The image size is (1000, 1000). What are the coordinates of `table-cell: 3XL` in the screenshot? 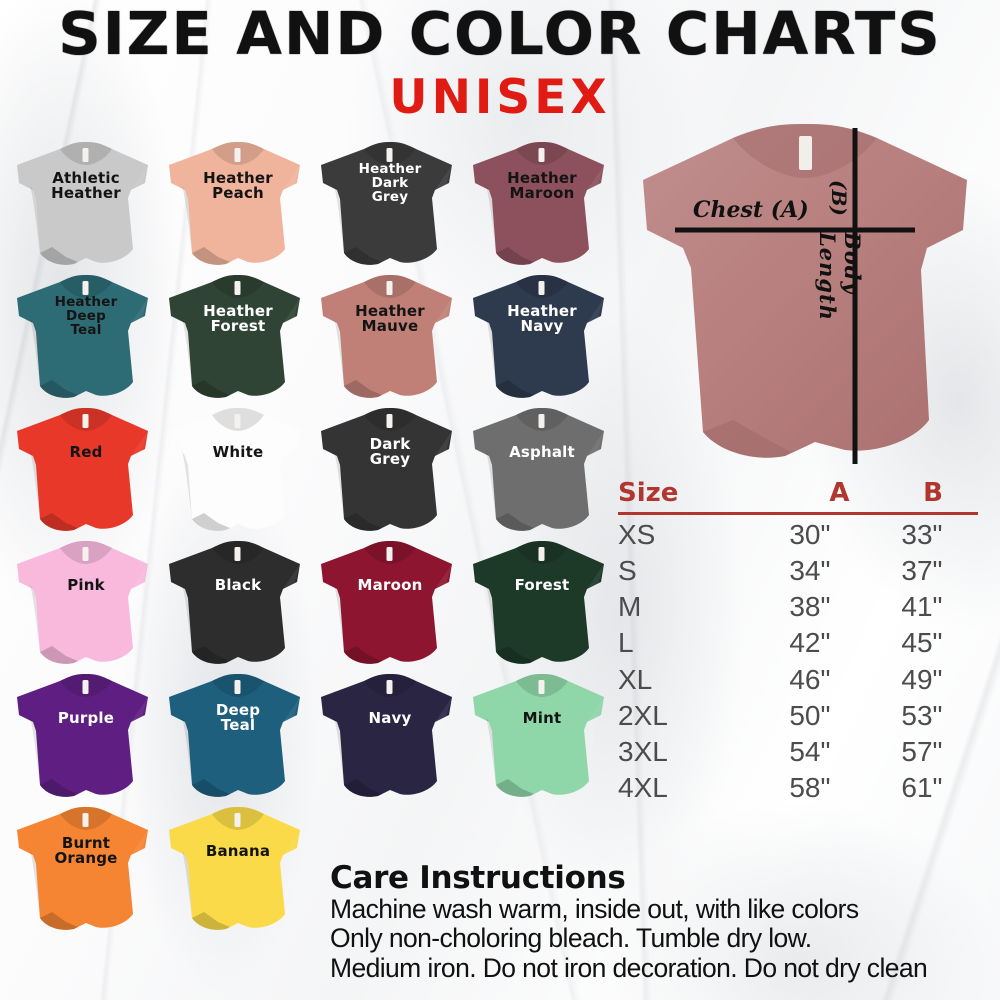 It's located at (643, 751).